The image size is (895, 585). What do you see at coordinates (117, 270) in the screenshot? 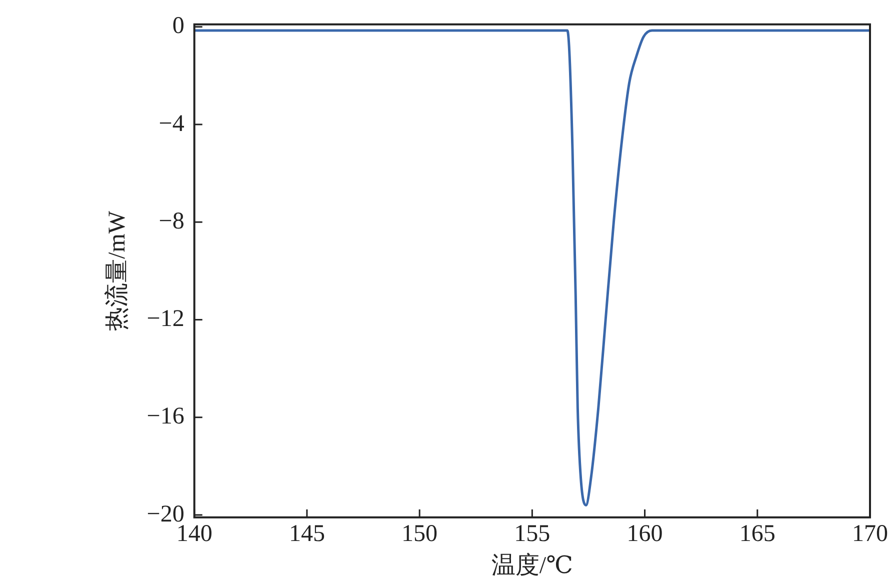
I see `y-axis-title: 热流量/mW` at bounding box center [117, 270].